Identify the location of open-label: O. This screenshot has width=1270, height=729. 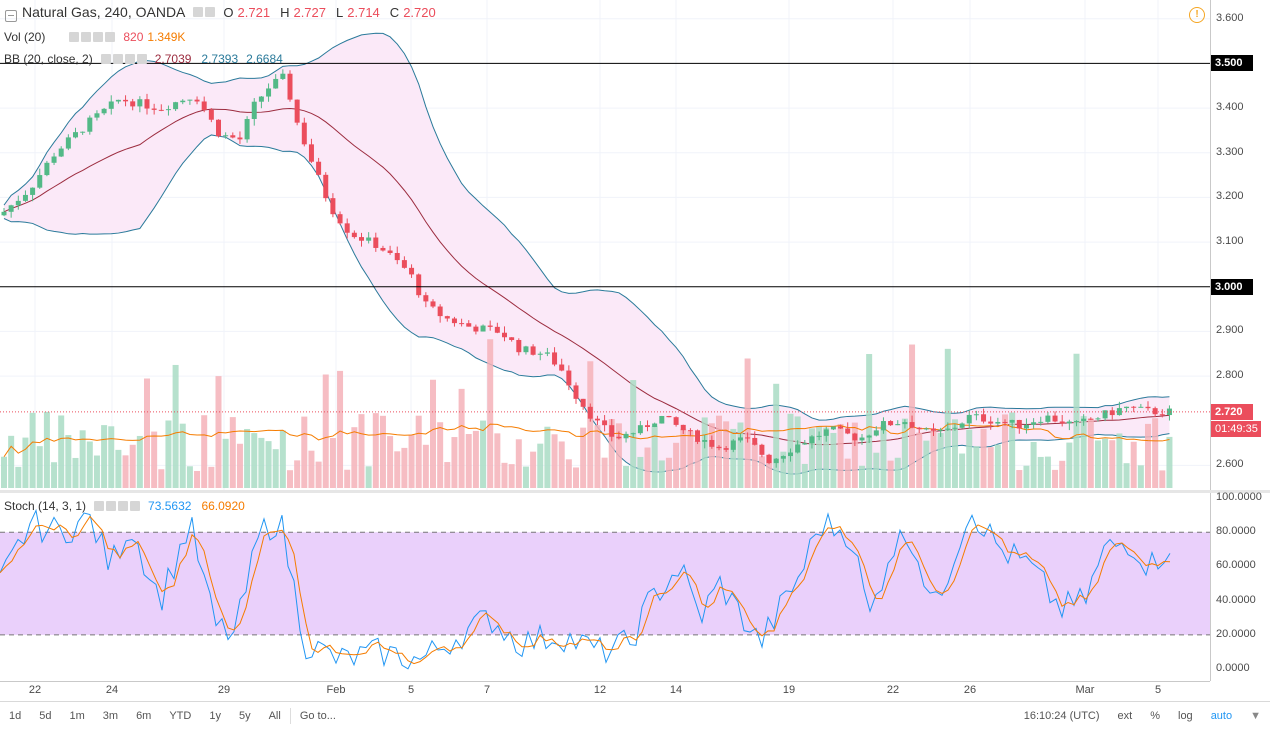
(228, 12).